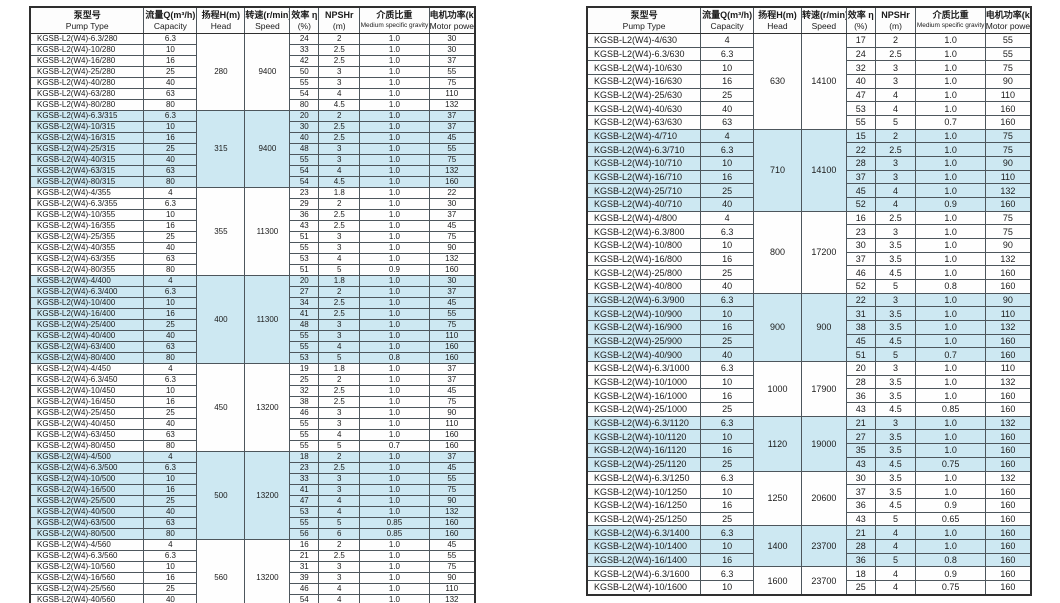  Describe the element at coordinates (644, 204) in the screenshot. I see `cell-pump-type: KGSB-L2(W4)-40/710` at that location.